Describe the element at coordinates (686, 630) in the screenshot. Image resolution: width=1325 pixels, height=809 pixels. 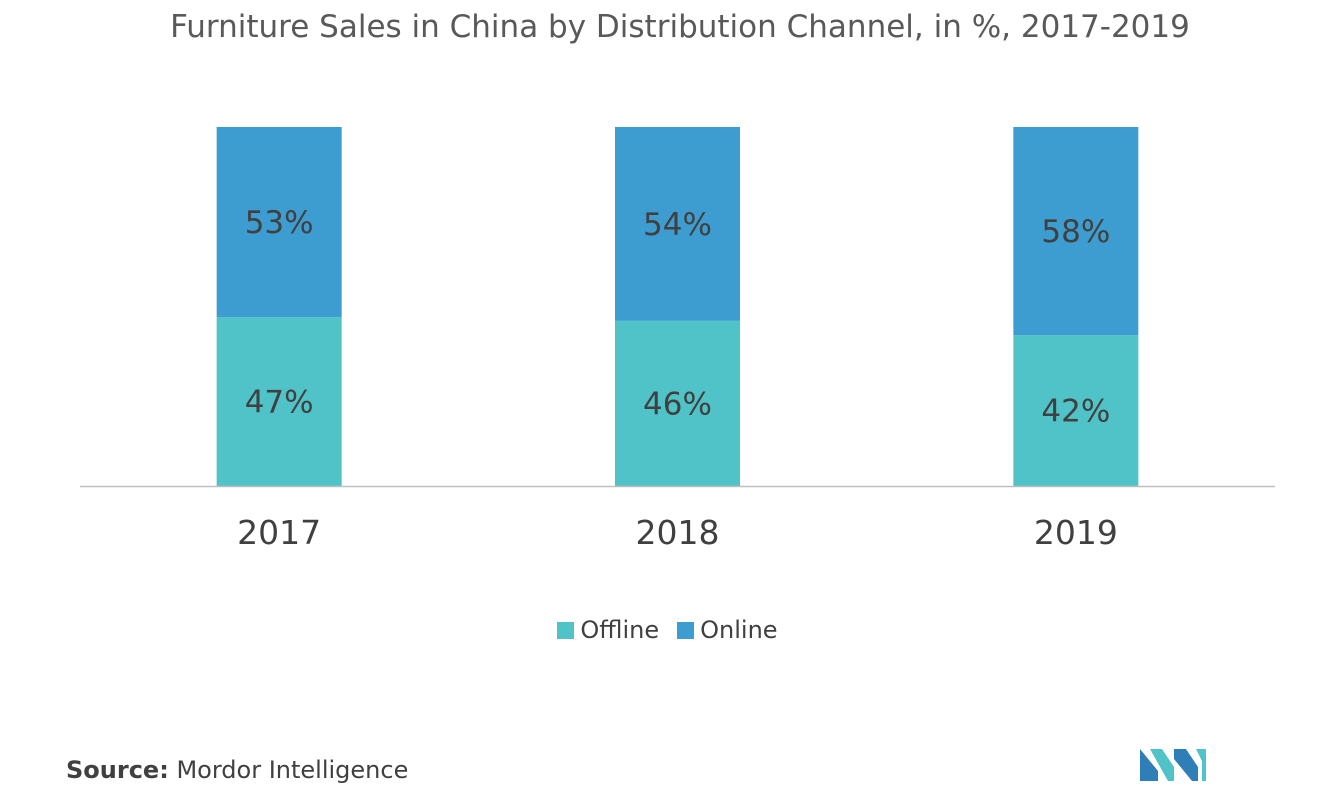
I see `legend-swatch-online` at that location.